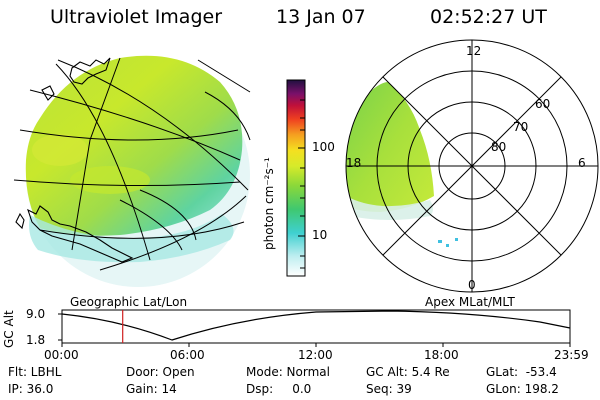  What do you see at coordinates (151, 389) in the screenshot?
I see `info-gain: Gain: 14` at bounding box center [151, 389].